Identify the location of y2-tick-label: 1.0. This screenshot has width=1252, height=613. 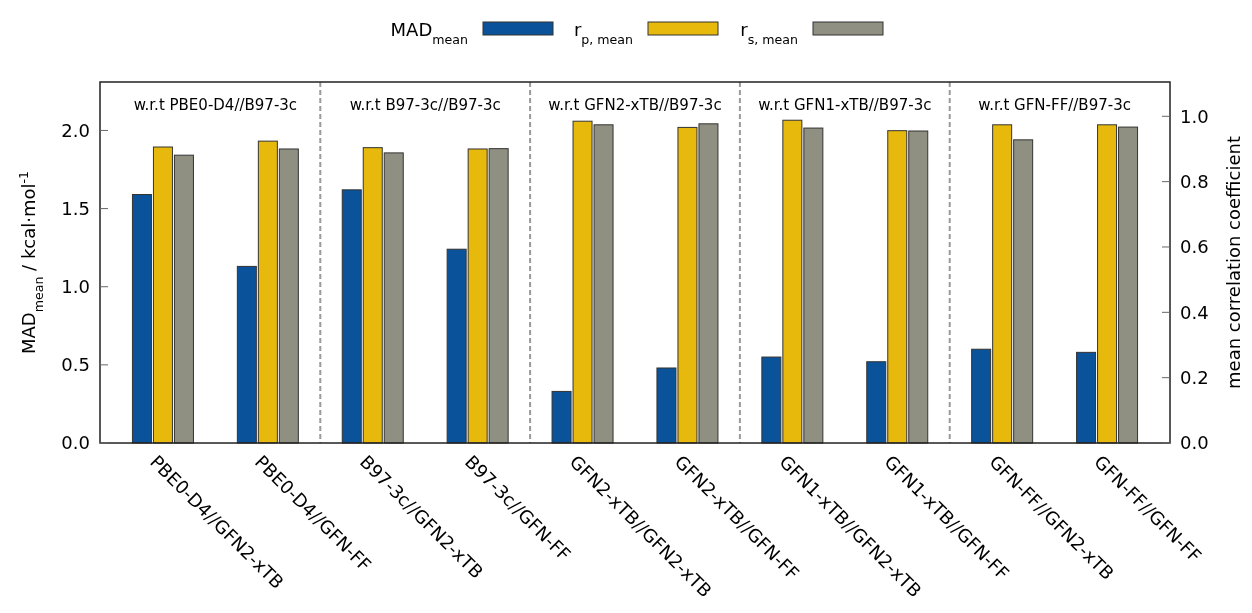
(1194, 116).